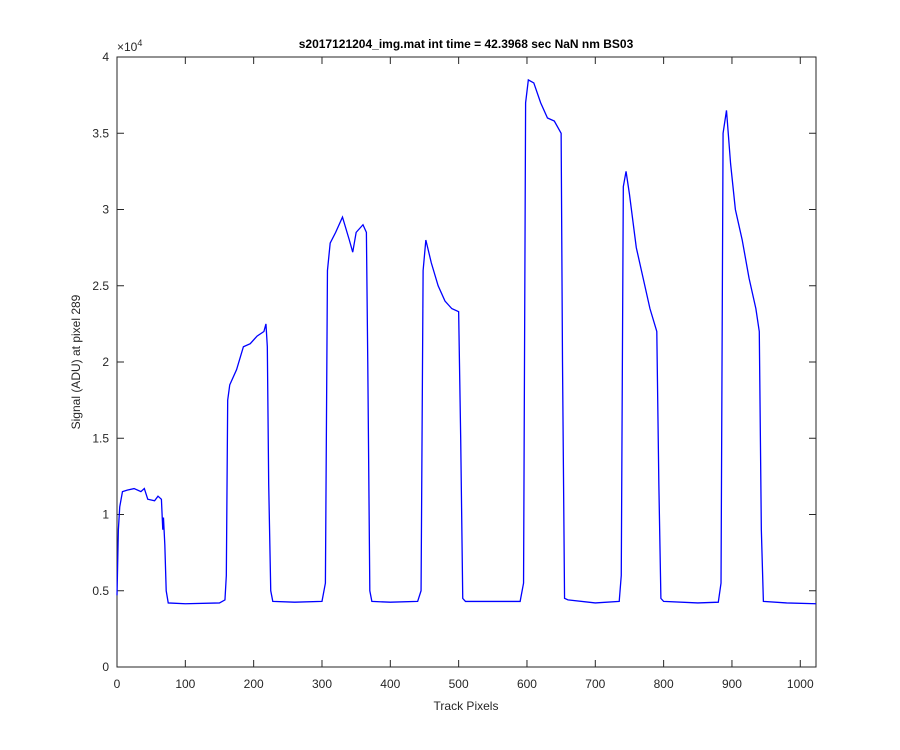 The width and height of the screenshot is (900, 750). Describe the element at coordinates (100, 438) in the screenshot. I see `y-tick-label: 1.5` at that location.